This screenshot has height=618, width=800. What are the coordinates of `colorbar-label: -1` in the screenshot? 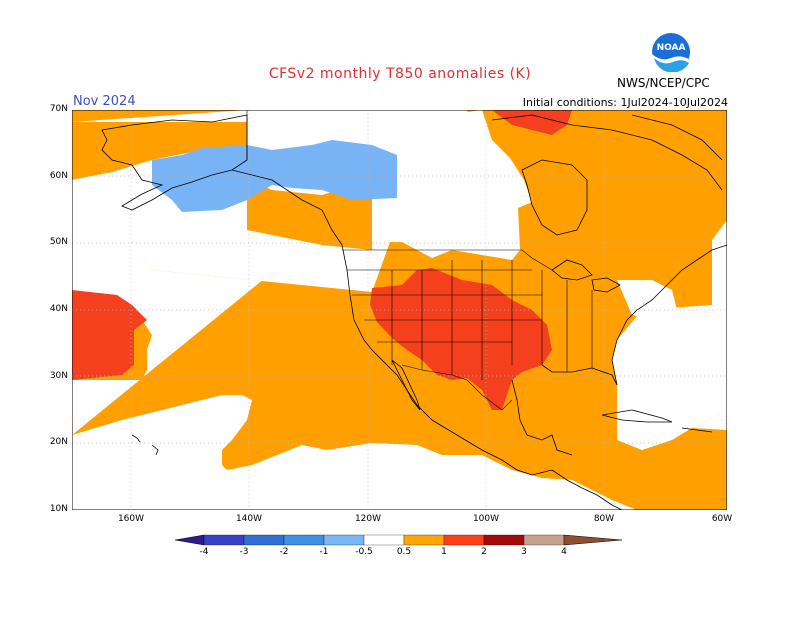 It's located at (324, 552).